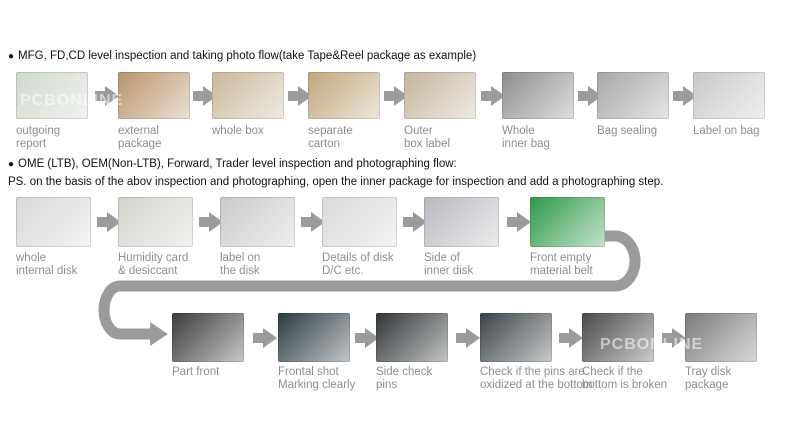  Describe the element at coordinates (208, 337) in the screenshot. I see `part-front-photo-icon` at that location.